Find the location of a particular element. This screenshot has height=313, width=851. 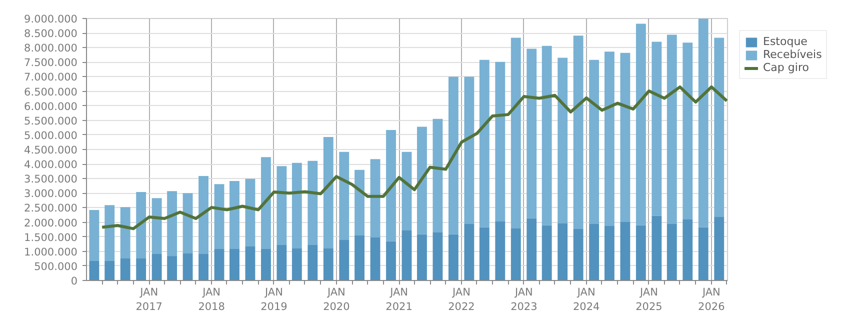

legend-label: Recebíveis is located at coordinates (792, 54).